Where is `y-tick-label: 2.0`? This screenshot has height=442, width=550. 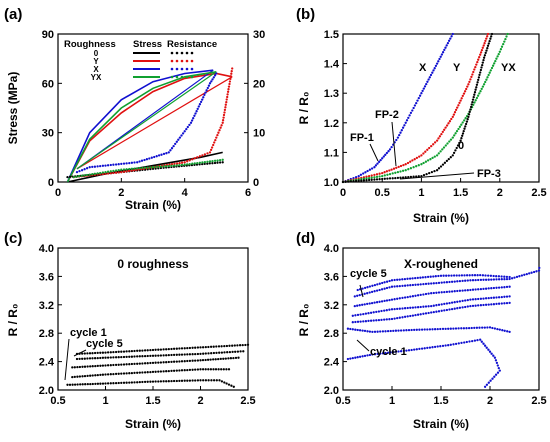 y-tick-label: 2.0 is located at coordinates (46, 391).